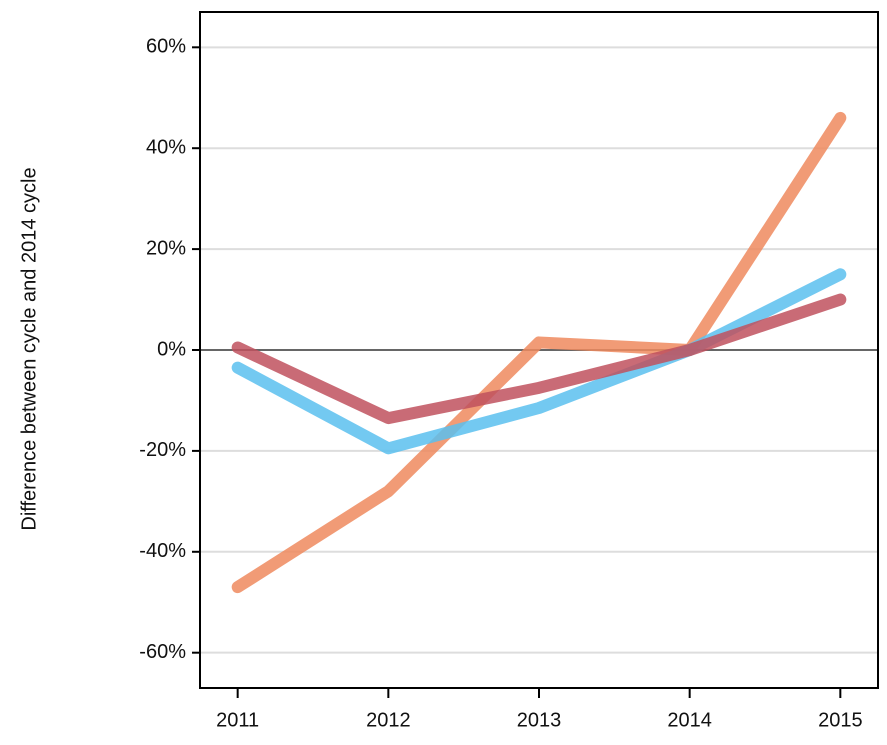 The height and width of the screenshot is (745, 887). I want to click on y-tick-label: 60%, so click(166, 47).